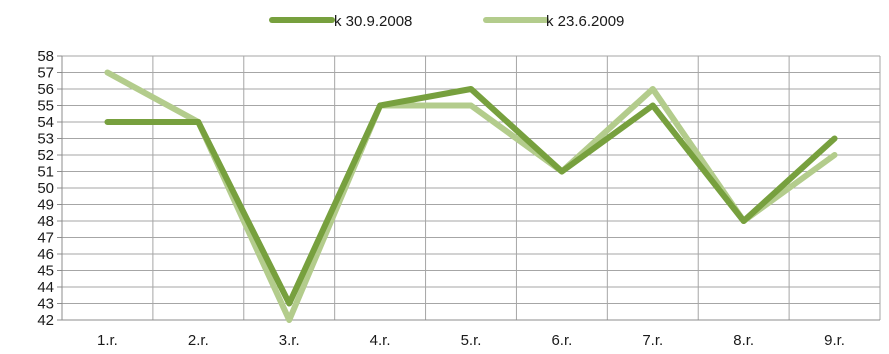  I want to click on x-tick-label: 7.r., so click(652, 340).